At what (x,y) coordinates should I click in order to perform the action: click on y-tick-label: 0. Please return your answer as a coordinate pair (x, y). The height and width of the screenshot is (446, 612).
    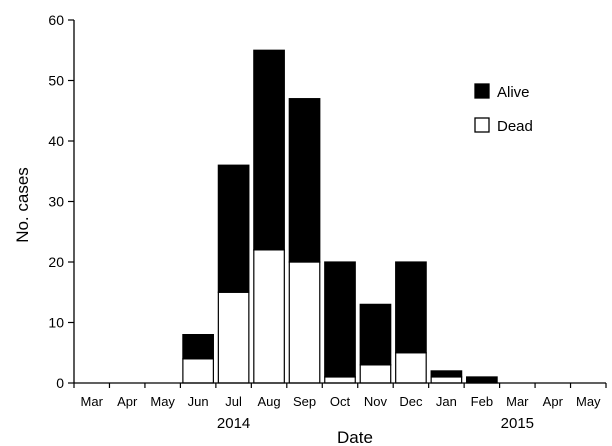
    Looking at the image, I should click on (60, 383).